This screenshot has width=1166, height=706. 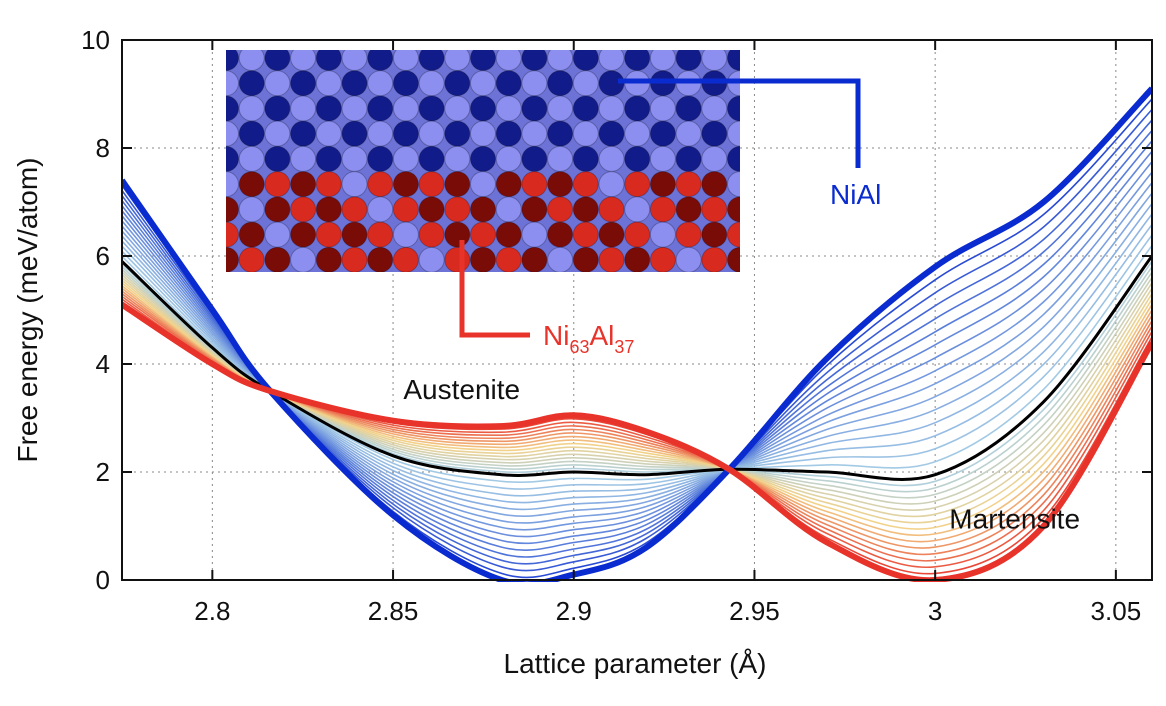 I want to click on inset-atoms, so click(x=483, y=161).